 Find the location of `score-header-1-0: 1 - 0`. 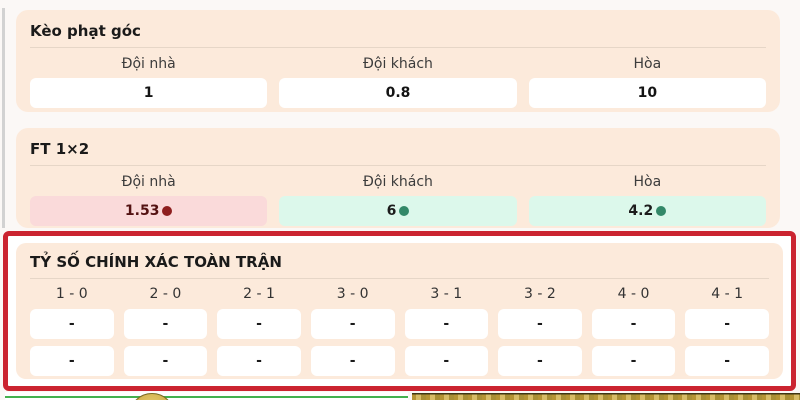

score-header-1-0: 1 - 0 is located at coordinates (71, 294).